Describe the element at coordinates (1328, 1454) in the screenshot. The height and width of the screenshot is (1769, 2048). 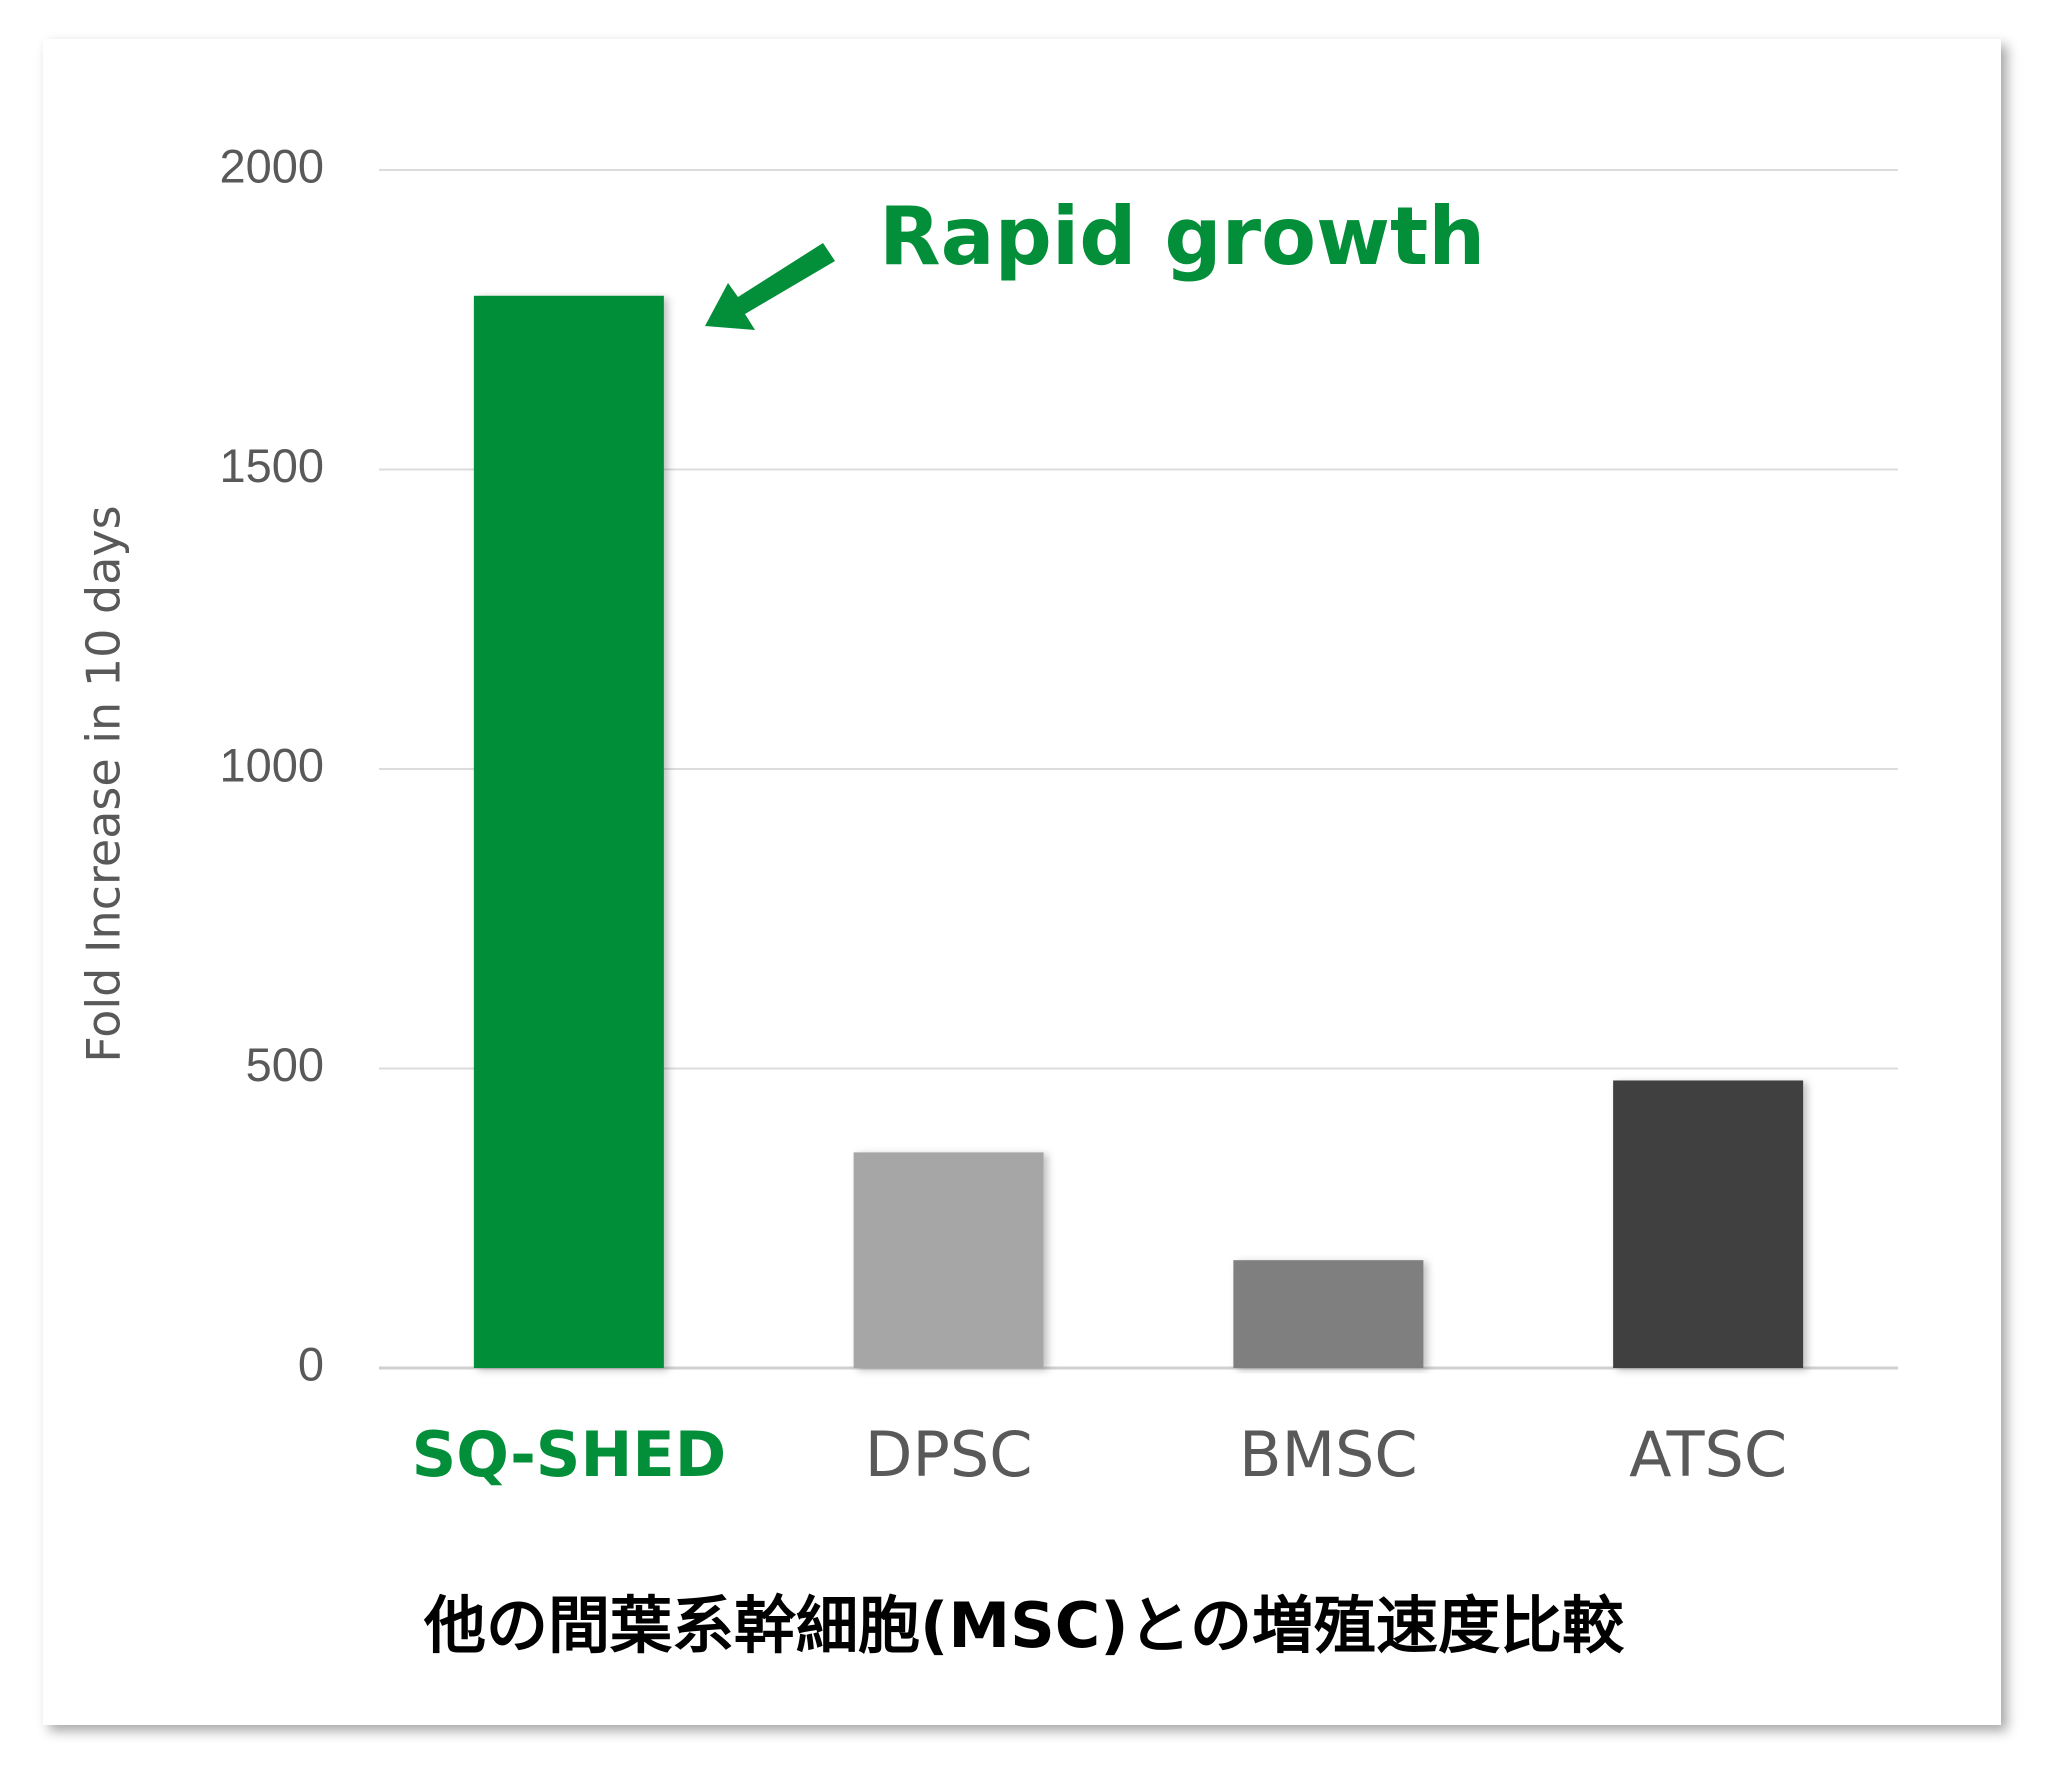
I see `x-tick-label: BMSC` at that location.